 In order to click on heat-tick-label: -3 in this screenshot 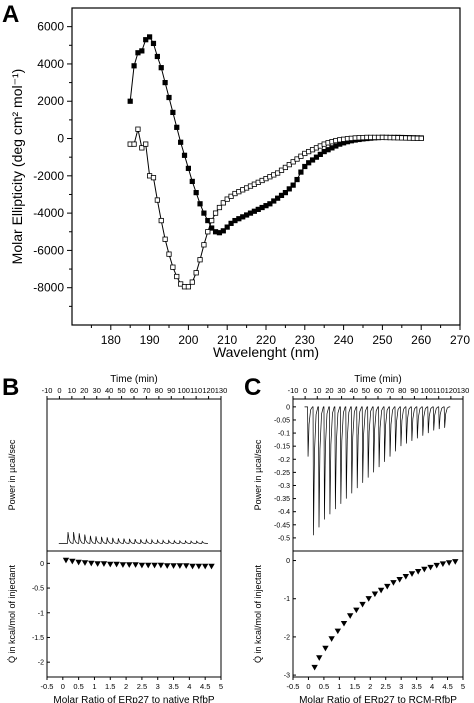, I will do `click(287, 676)`.